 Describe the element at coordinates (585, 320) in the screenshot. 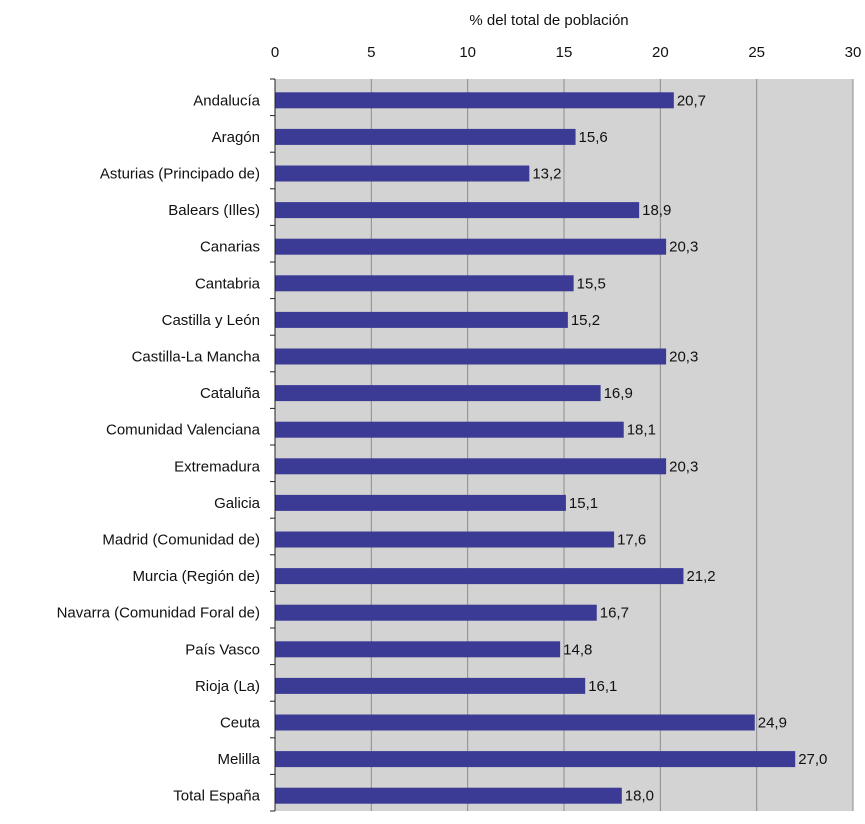

I see `data-label: 15,2` at that location.